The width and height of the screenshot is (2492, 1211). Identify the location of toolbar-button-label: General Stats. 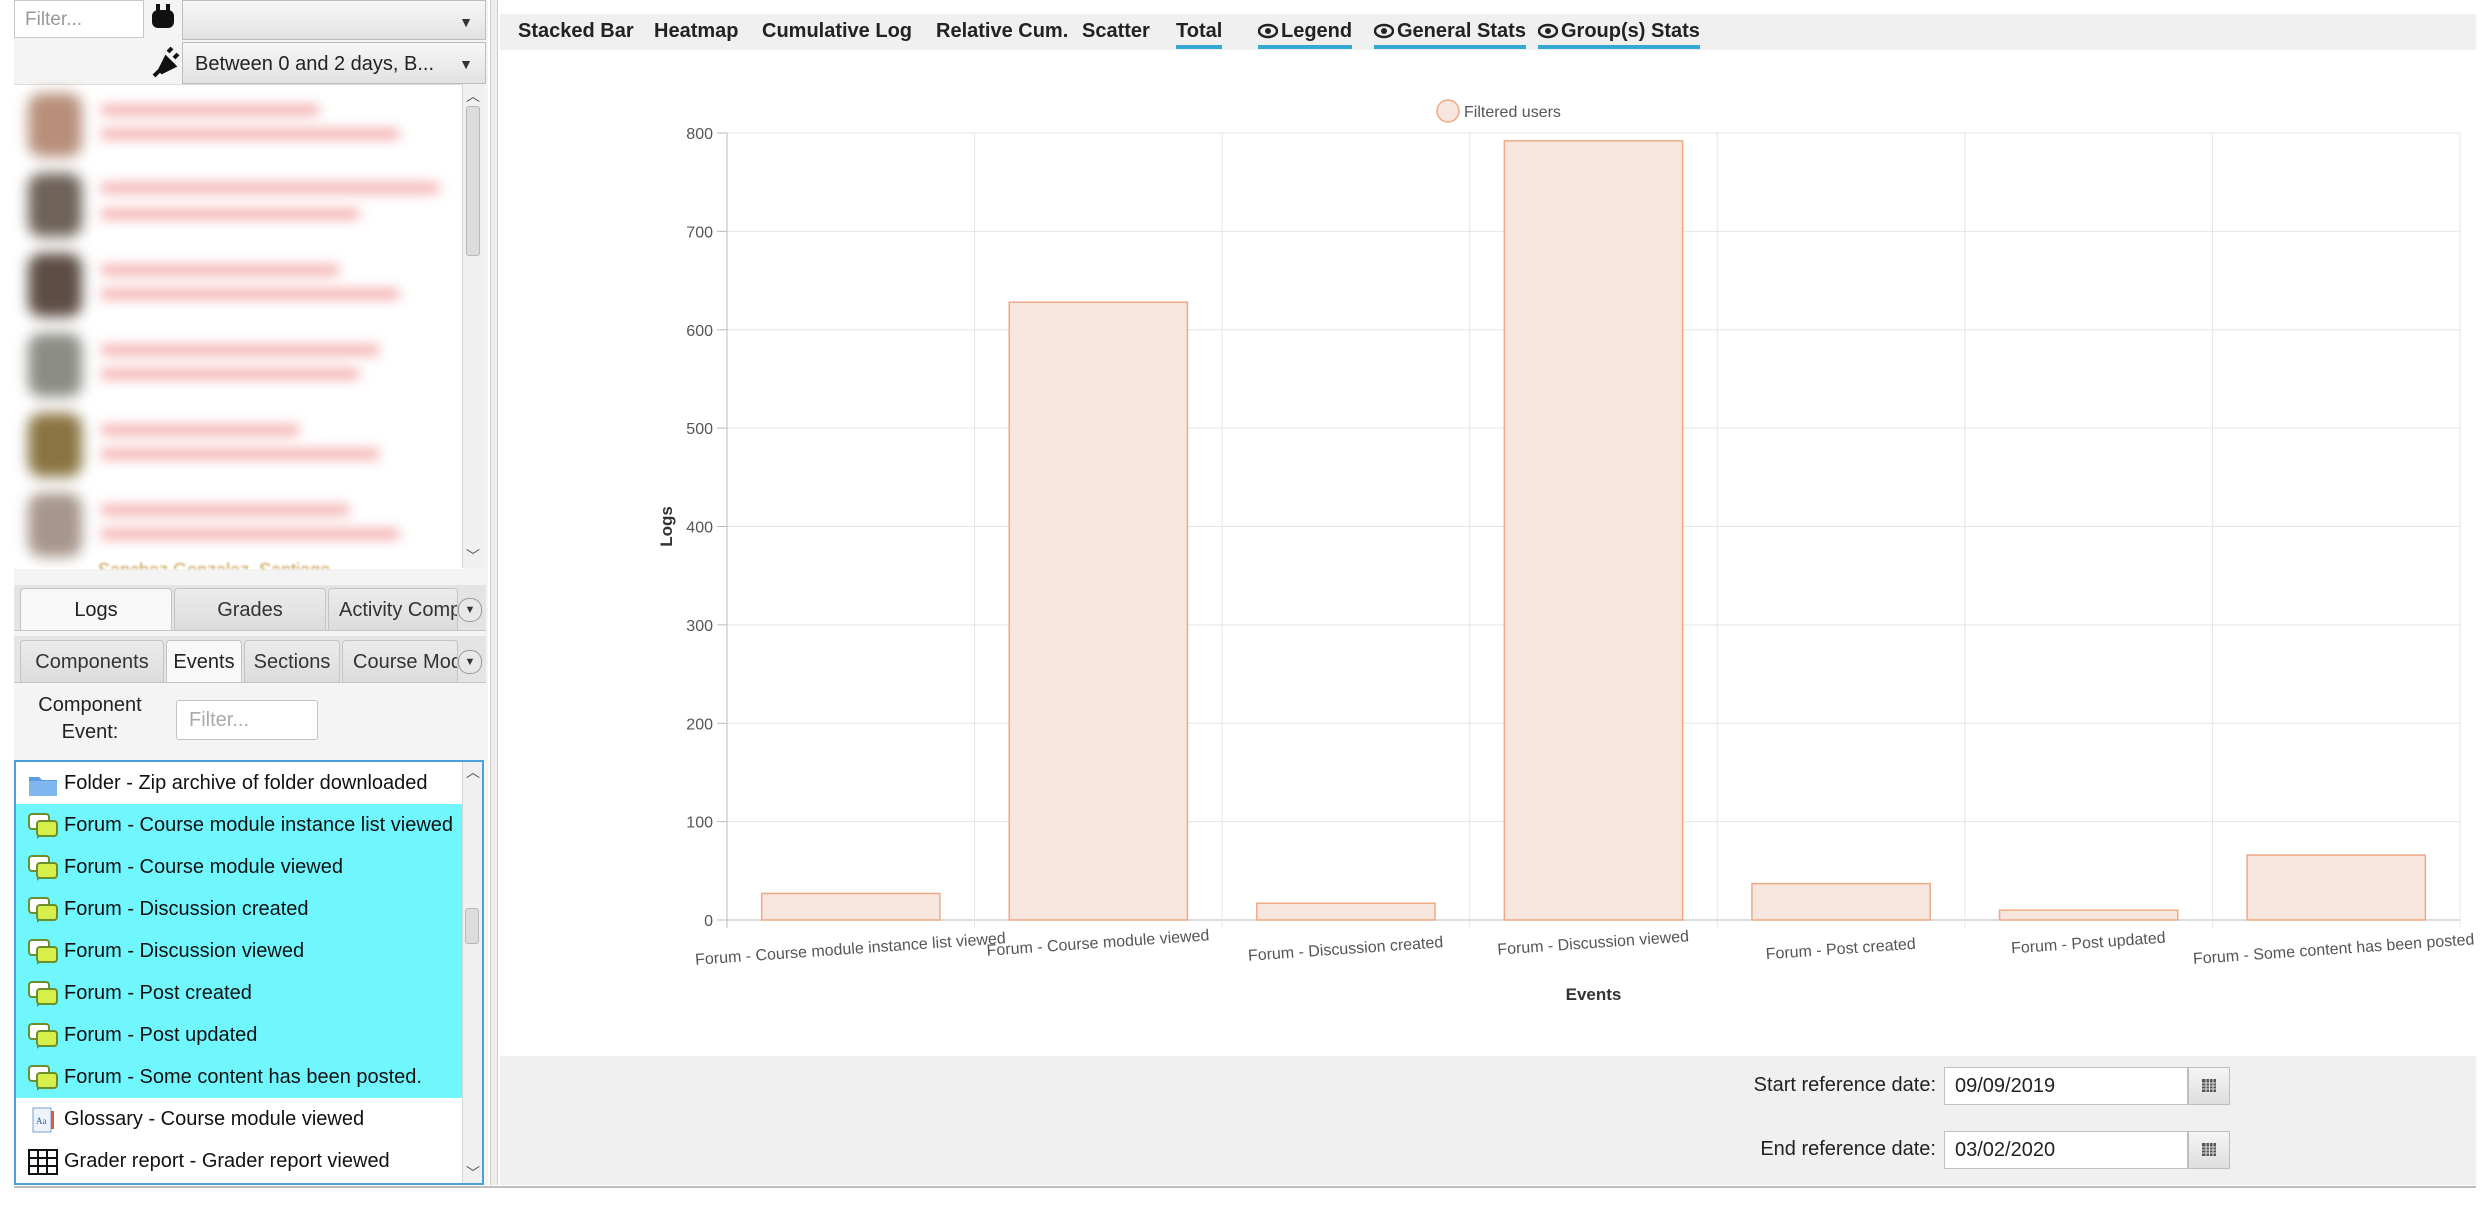
(1461, 31).